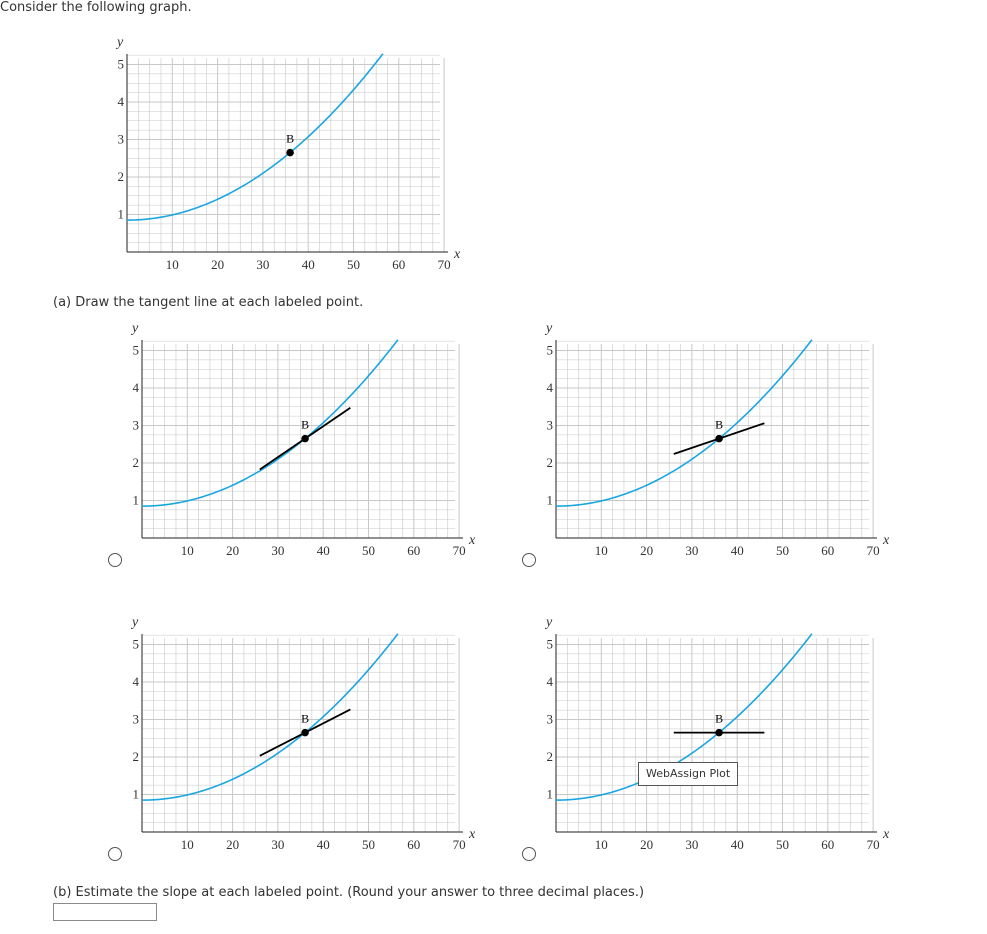 The image size is (987, 934). Describe the element at coordinates (688, 774) in the screenshot. I see `webassign-plot-tooltip: WebAssign Plot` at that location.